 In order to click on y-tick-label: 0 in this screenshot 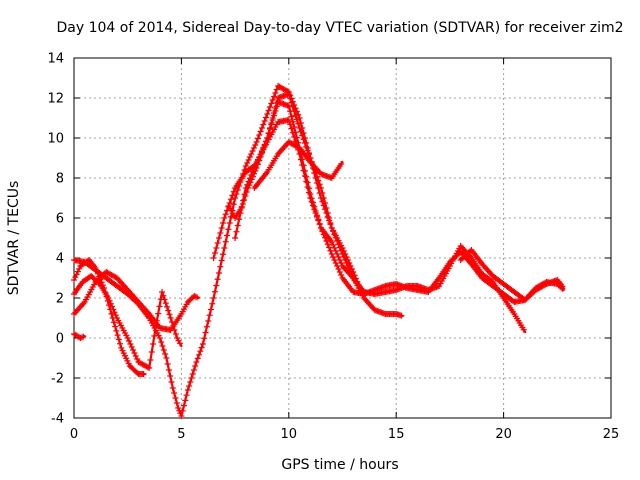, I will do `click(60, 339)`.